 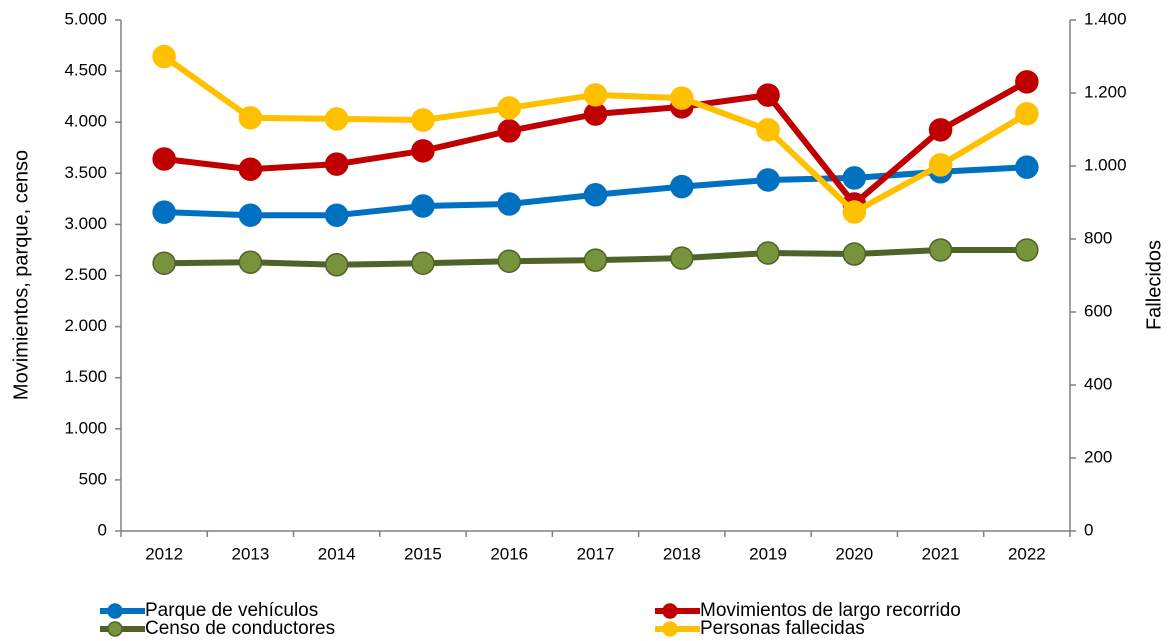 I want to click on y-tick-label: 1.500, so click(x=85, y=376).